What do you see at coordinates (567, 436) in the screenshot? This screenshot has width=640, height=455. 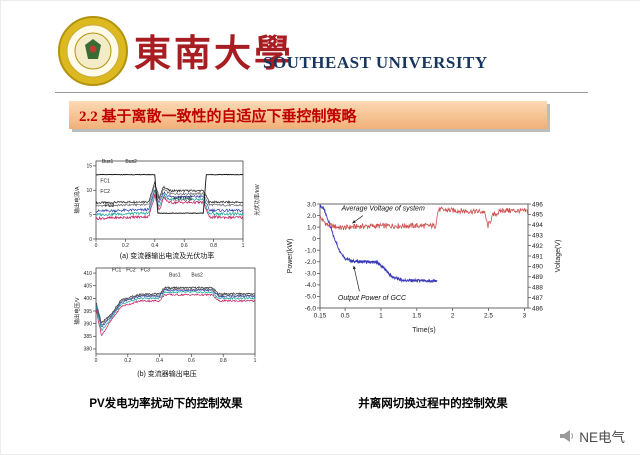 I see `megaphone-icon` at bounding box center [567, 436].